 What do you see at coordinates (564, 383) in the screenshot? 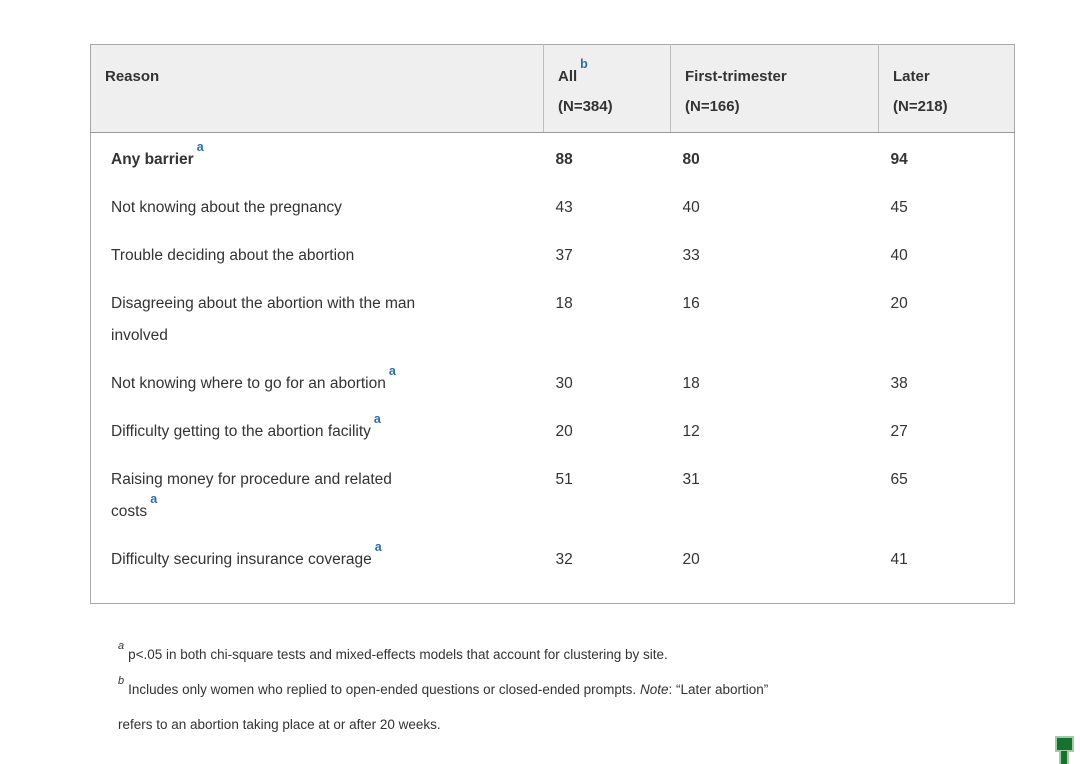
I see `value-cell-all: 30` at bounding box center [564, 383].